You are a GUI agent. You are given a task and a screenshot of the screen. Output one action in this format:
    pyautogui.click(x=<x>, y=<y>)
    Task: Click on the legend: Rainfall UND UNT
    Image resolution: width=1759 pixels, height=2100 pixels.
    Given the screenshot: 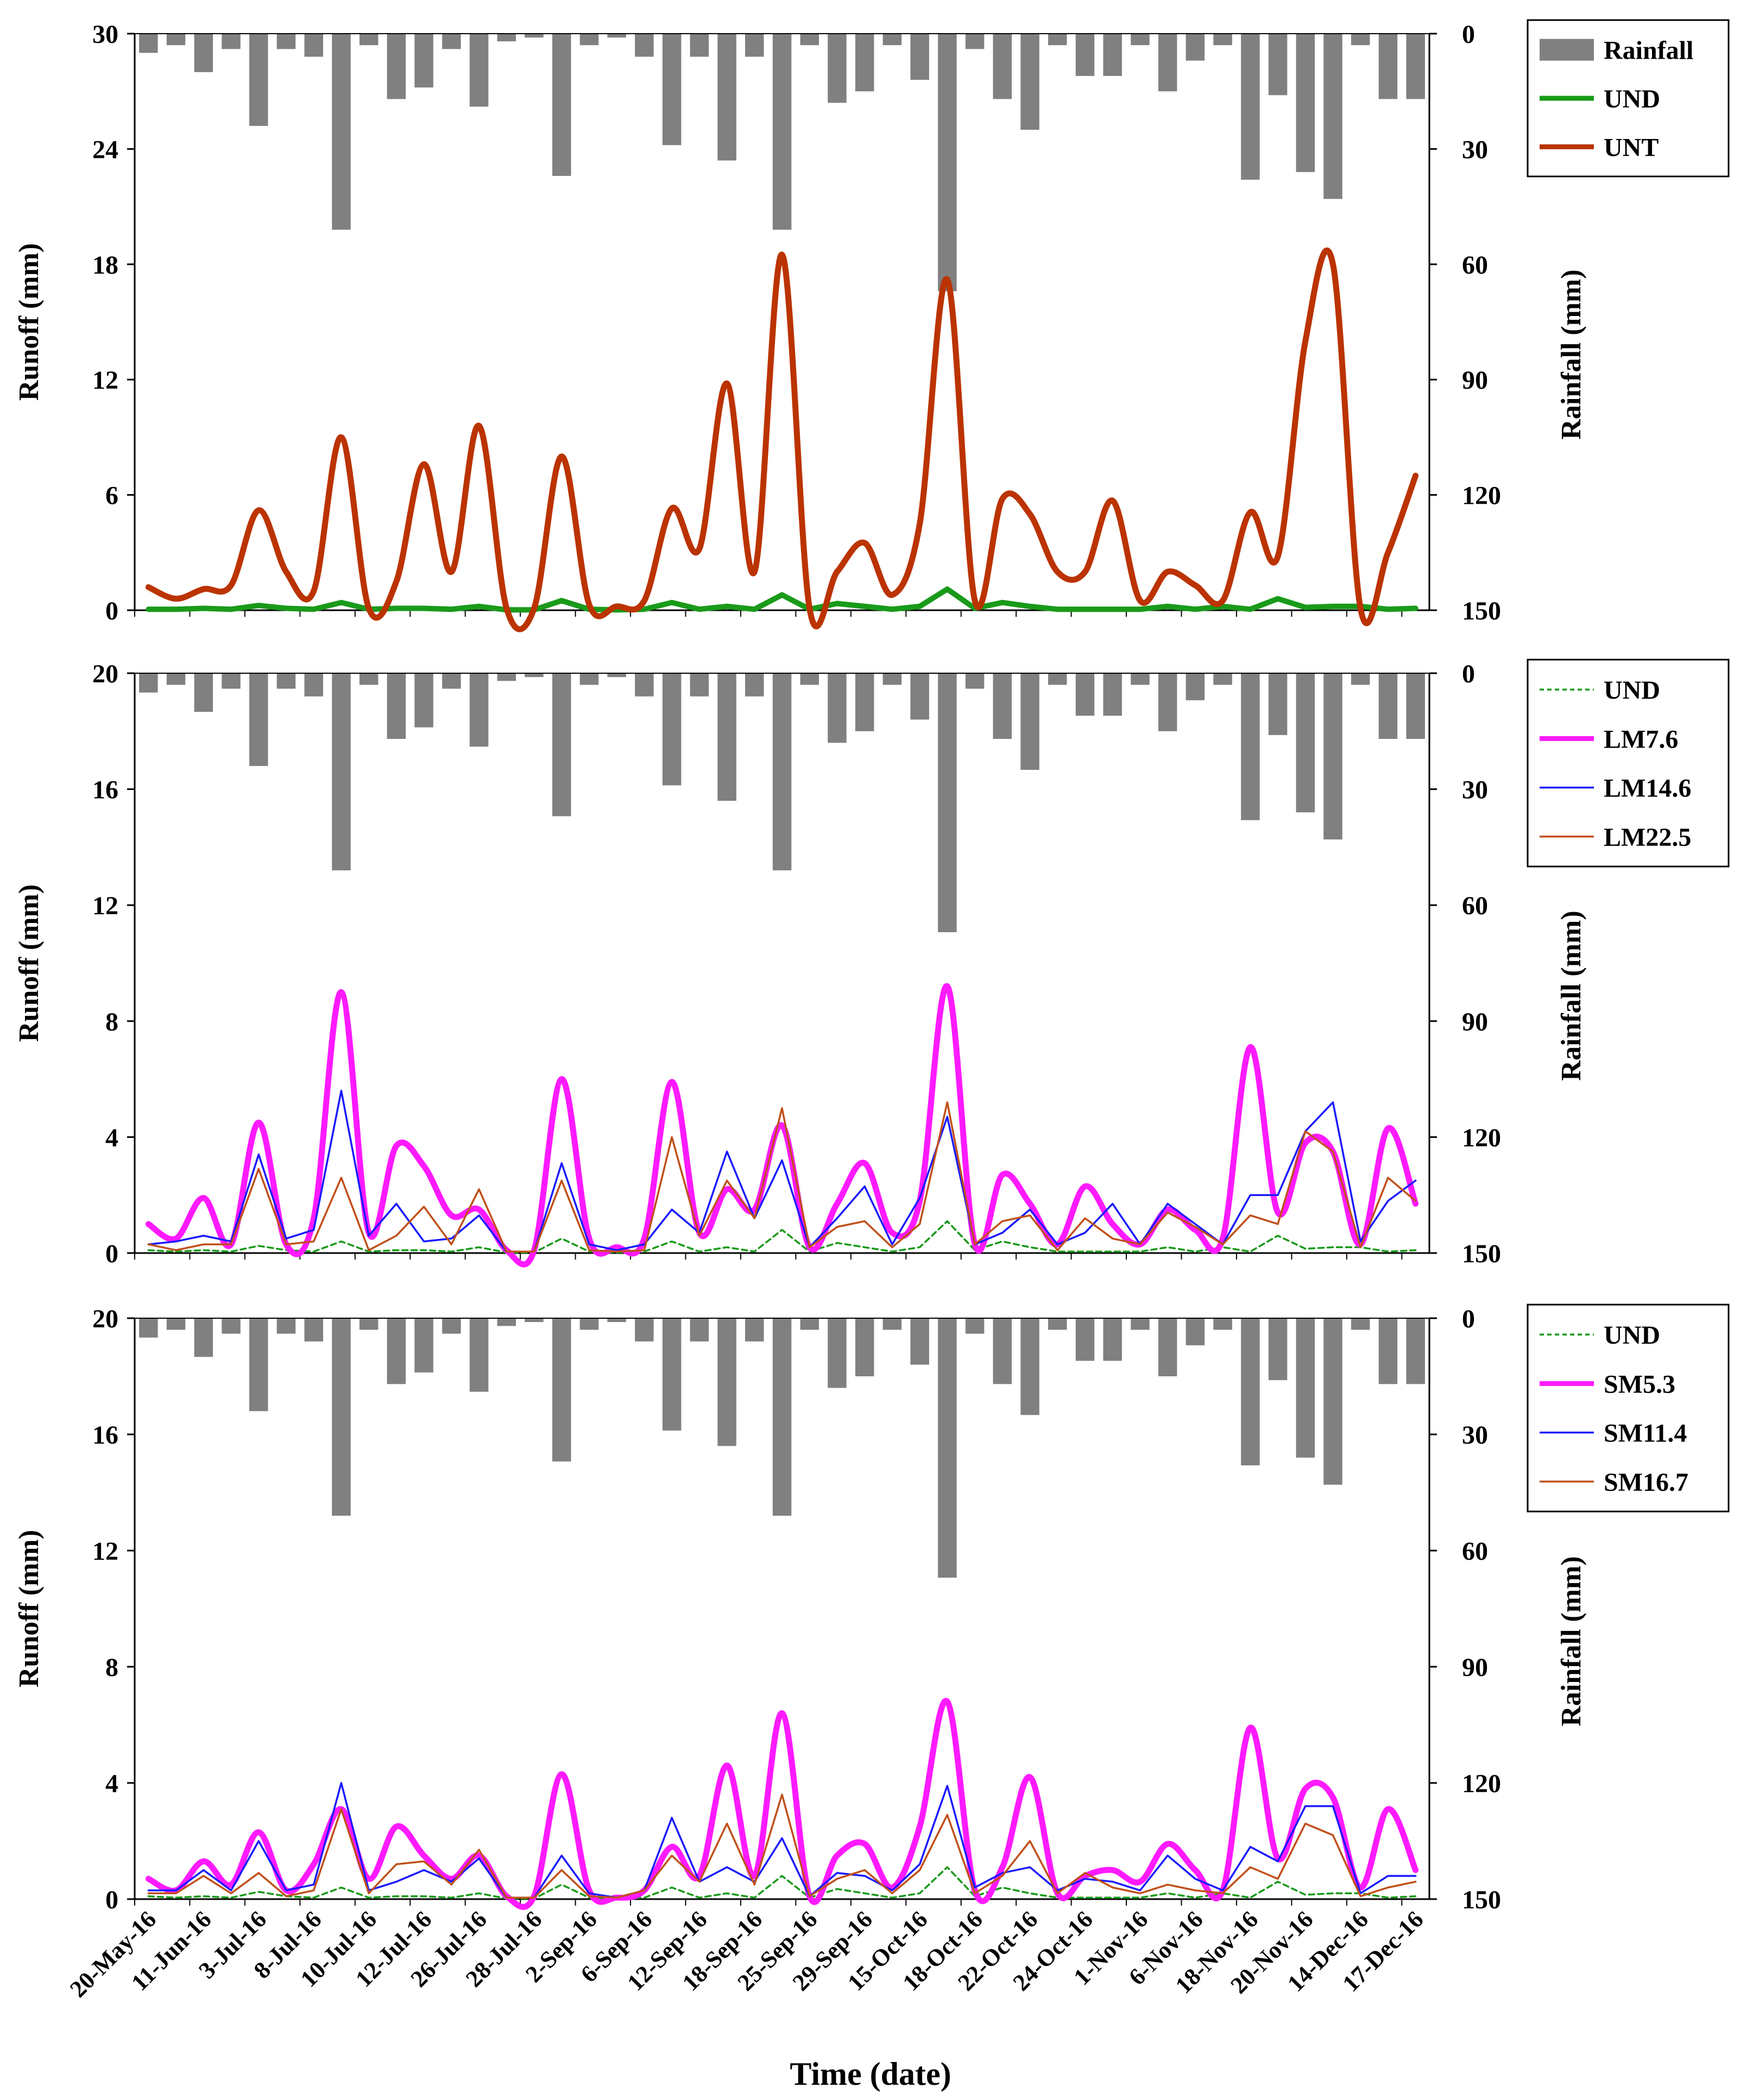 What is the action you would take?
    pyautogui.click(x=1629, y=98)
    